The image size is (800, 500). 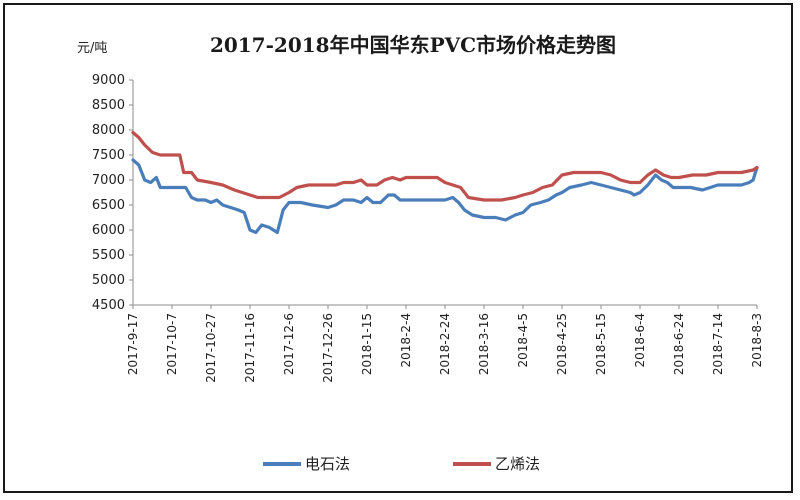 I want to click on y-tick-label: 5000, so click(x=108, y=280).